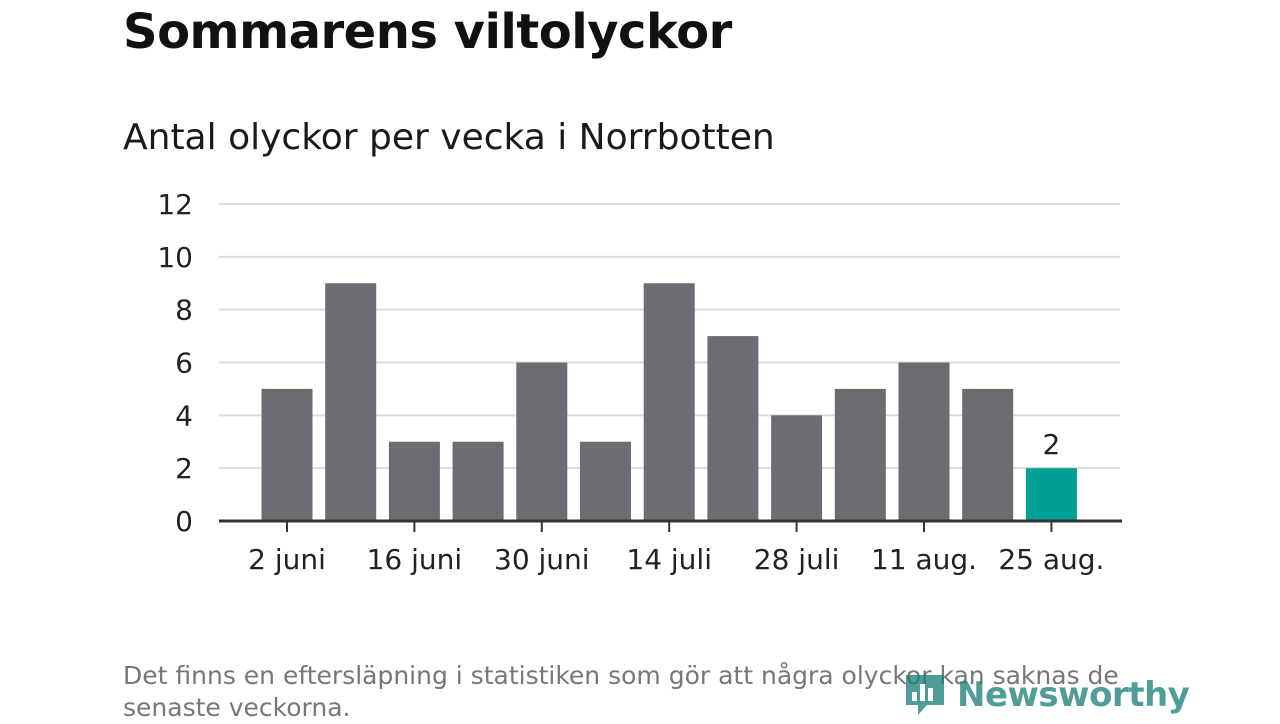  I want to click on y-tick-label: 6, so click(184, 363).